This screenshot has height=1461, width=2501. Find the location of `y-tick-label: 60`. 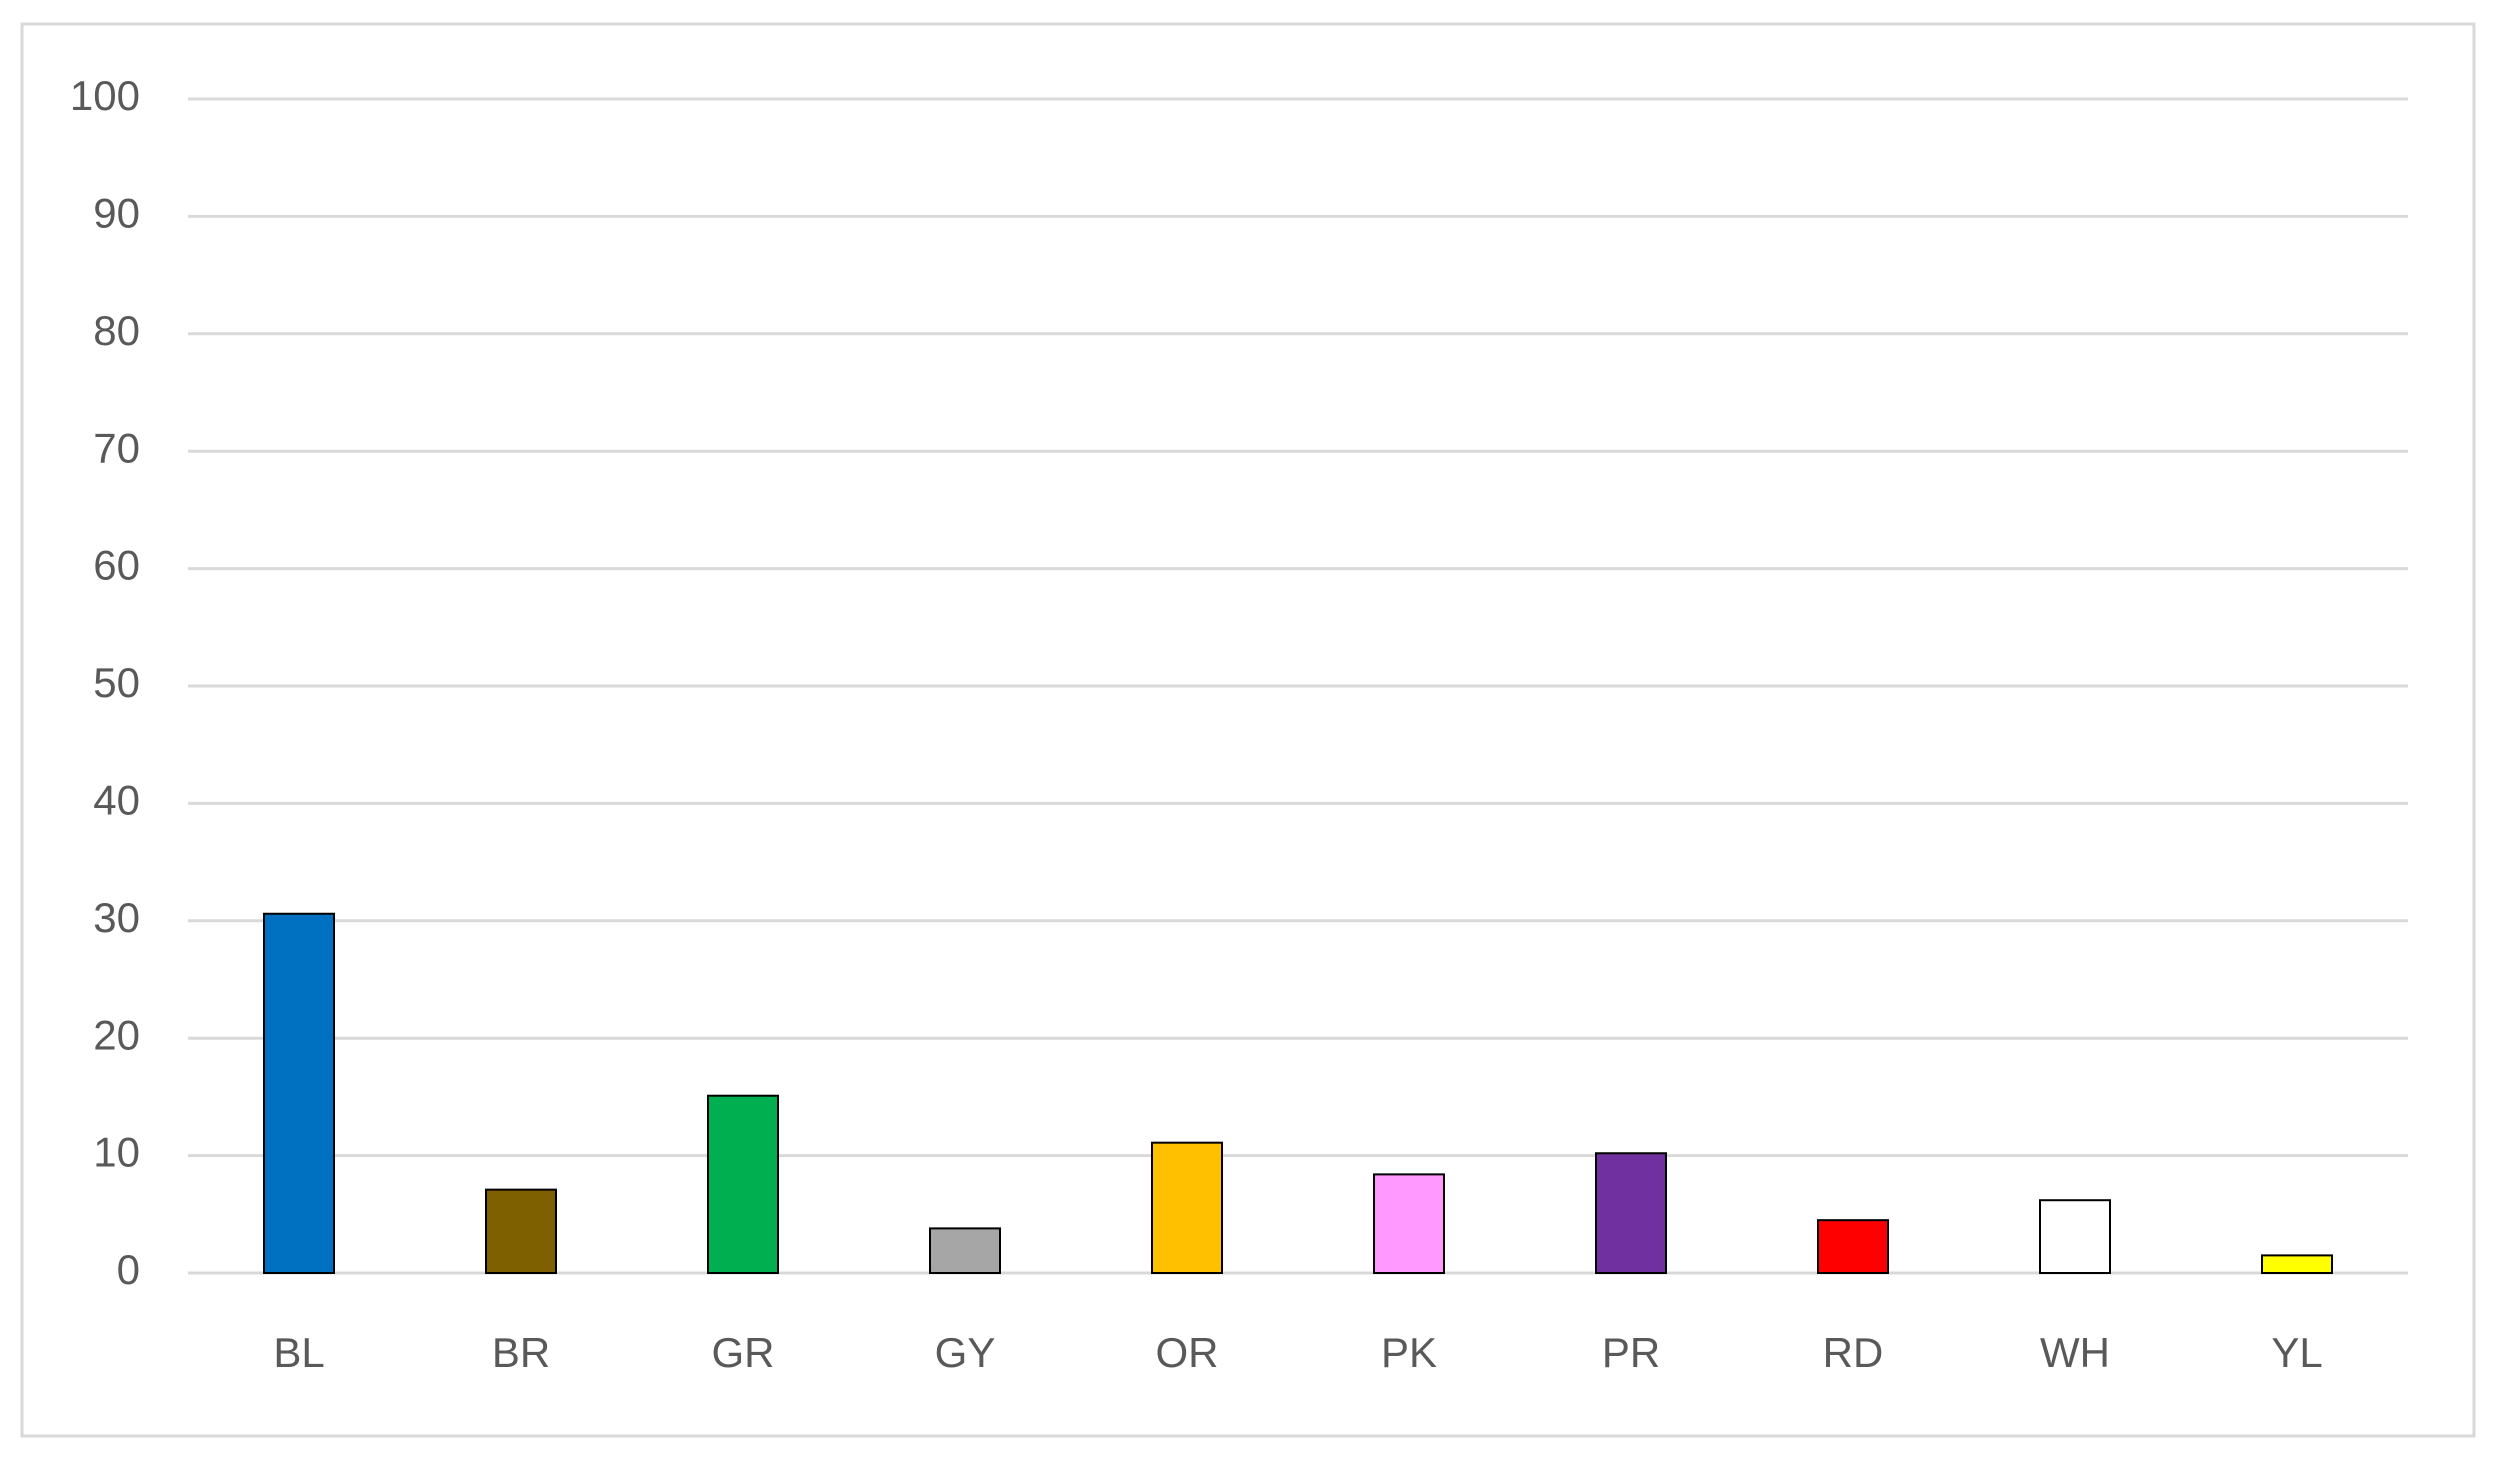

y-tick-label: 60 is located at coordinates (116, 565).